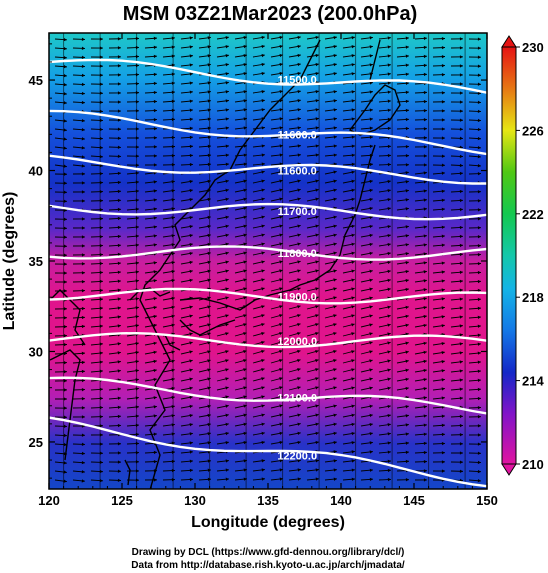  What do you see at coordinates (533, 130) in the screenshot?
I see `colorbar-tick-label: 226` at bounding box center [533, 130].